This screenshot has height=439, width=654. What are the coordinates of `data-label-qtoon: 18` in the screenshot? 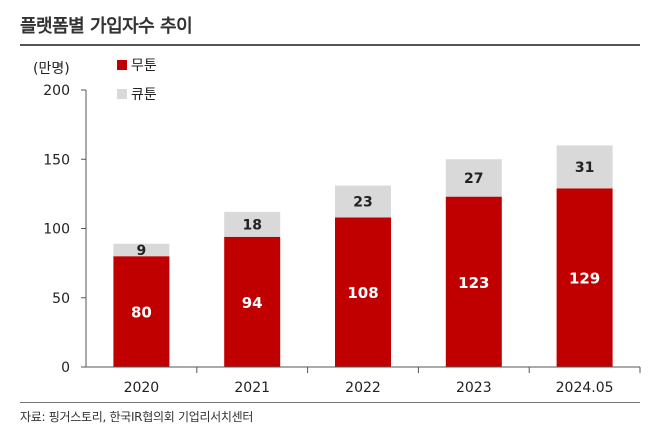 It's located at (251, 225).